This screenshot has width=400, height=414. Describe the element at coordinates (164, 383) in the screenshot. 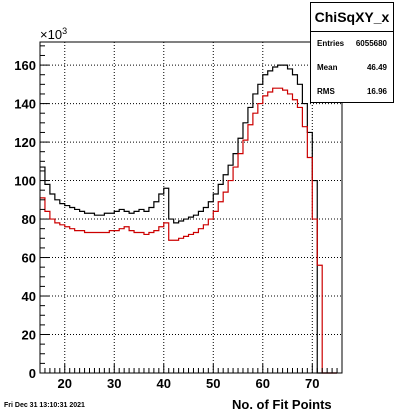

I see `x-tick-label: 40` at that location.